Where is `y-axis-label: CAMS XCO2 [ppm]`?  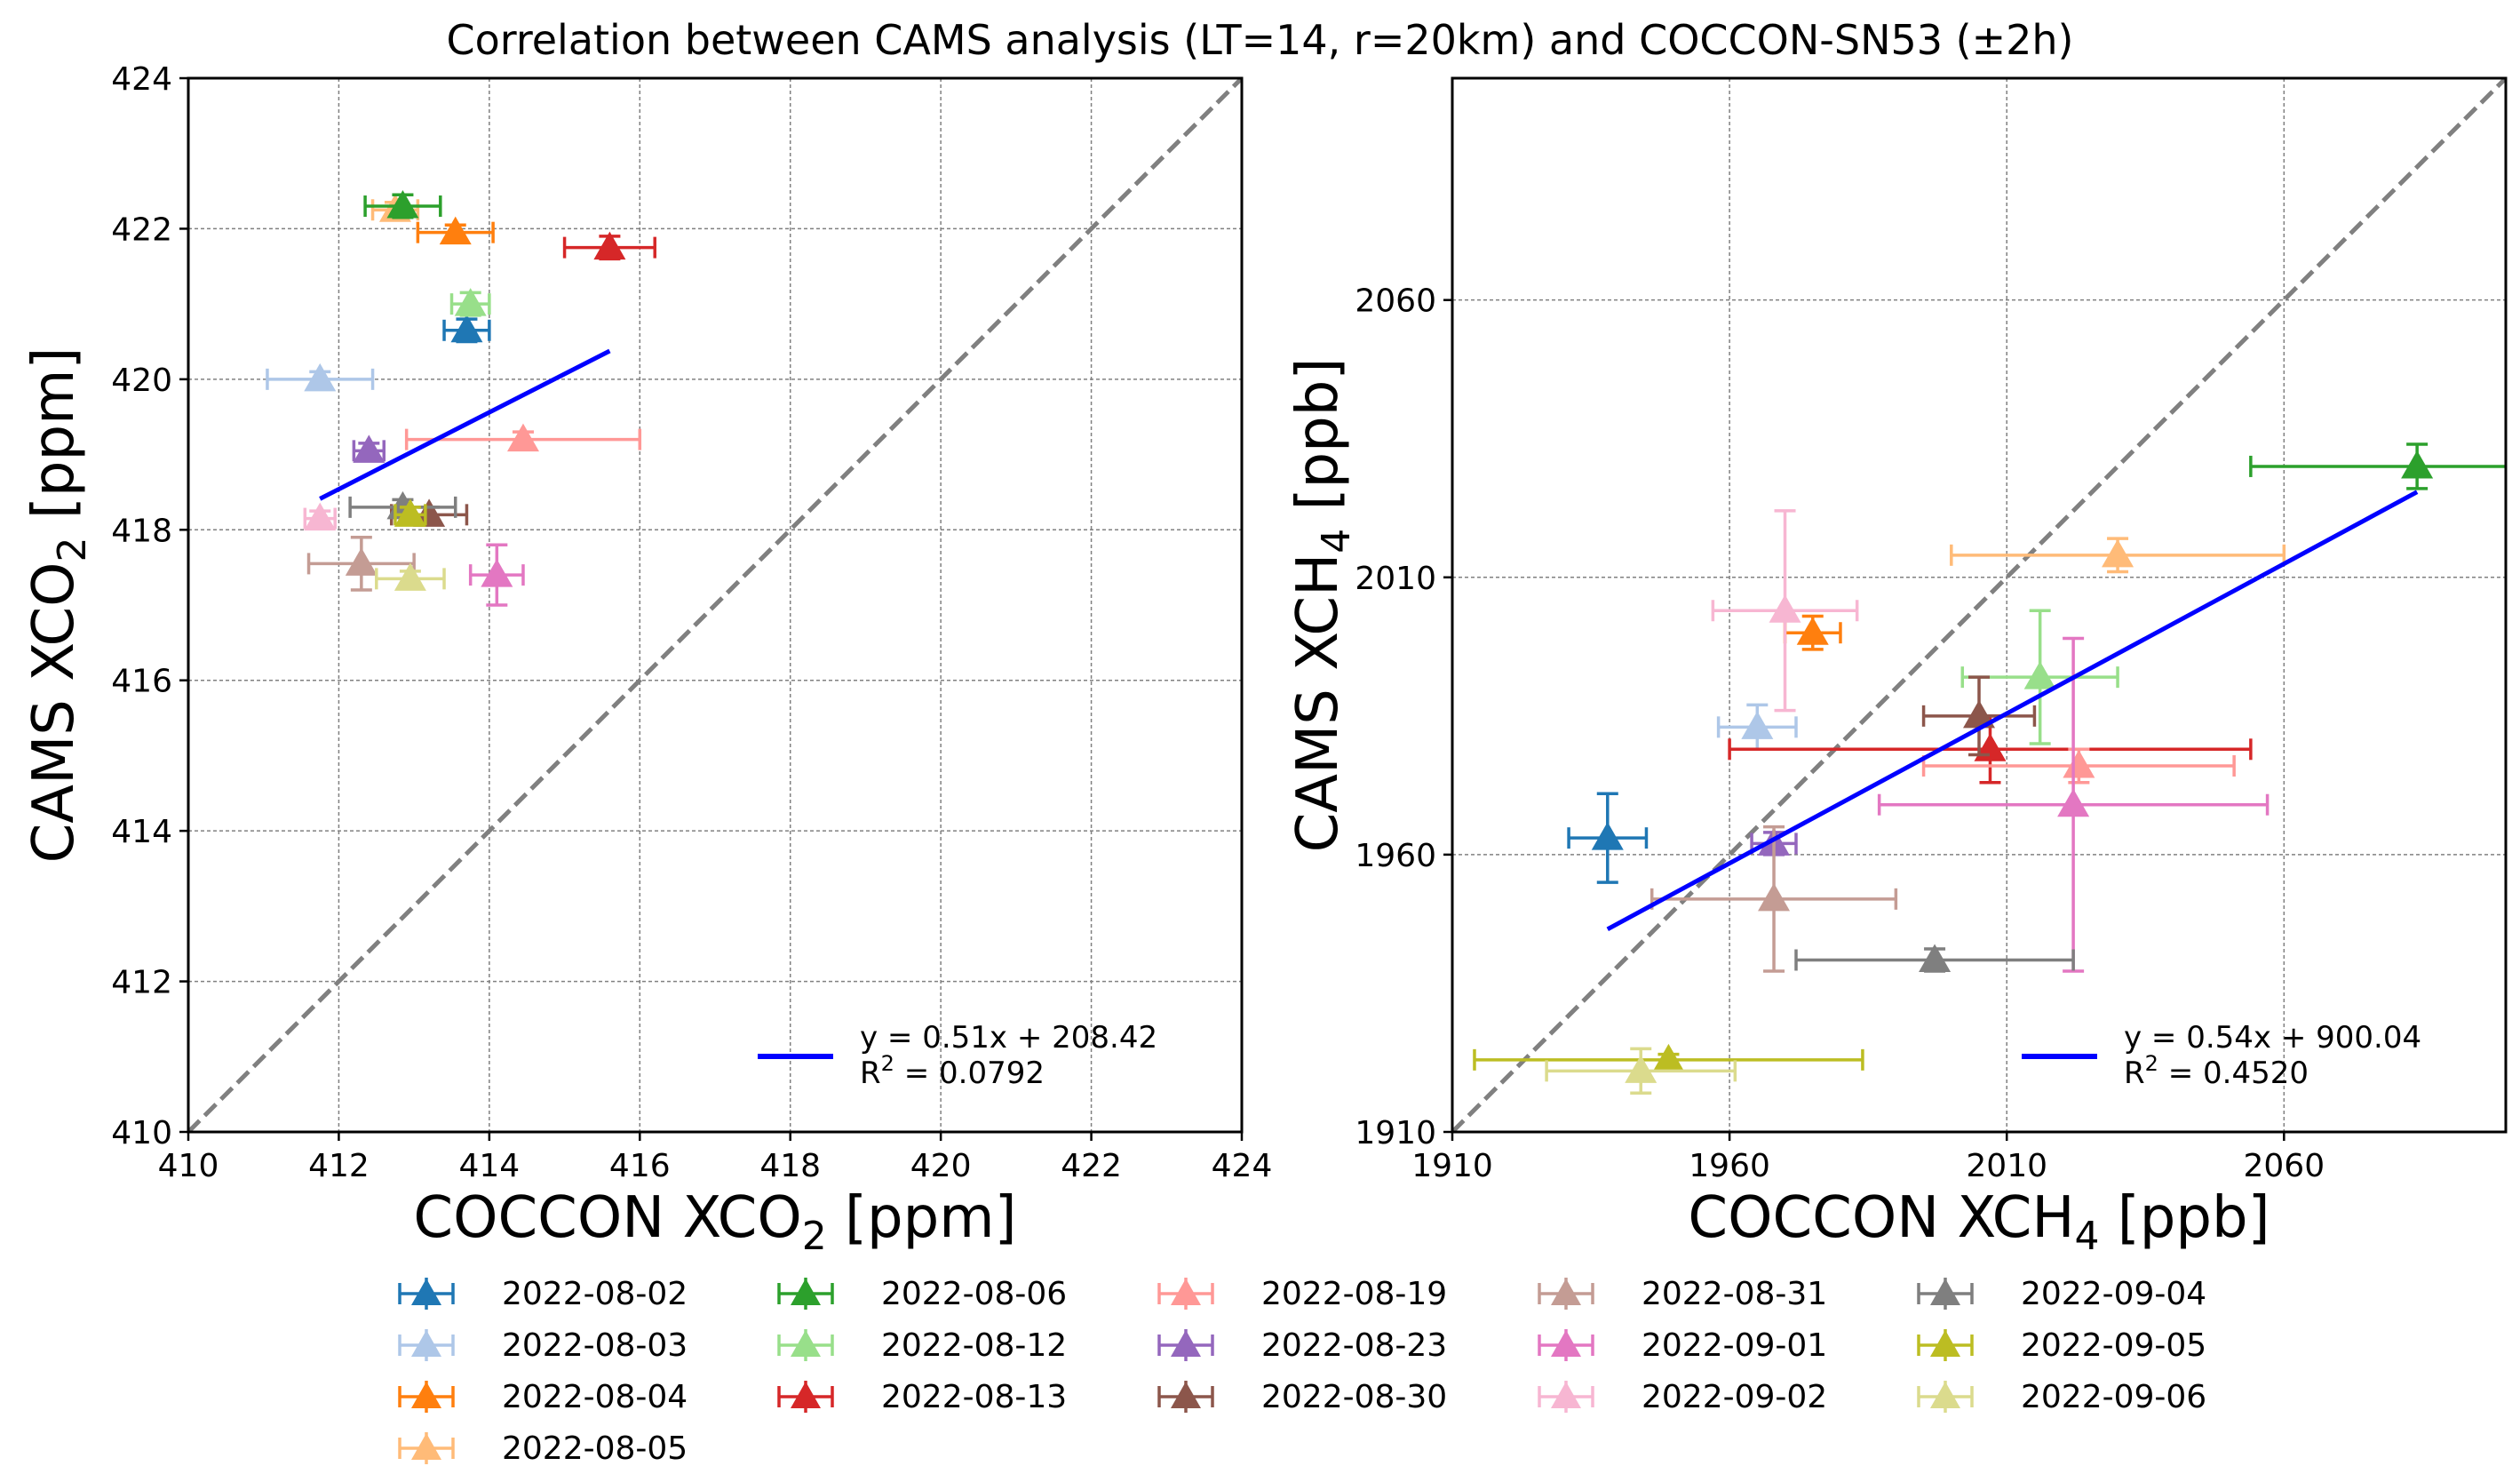 y-axis-label: CAMS XCO2 [ppm] is located at coordinates (58, 605).